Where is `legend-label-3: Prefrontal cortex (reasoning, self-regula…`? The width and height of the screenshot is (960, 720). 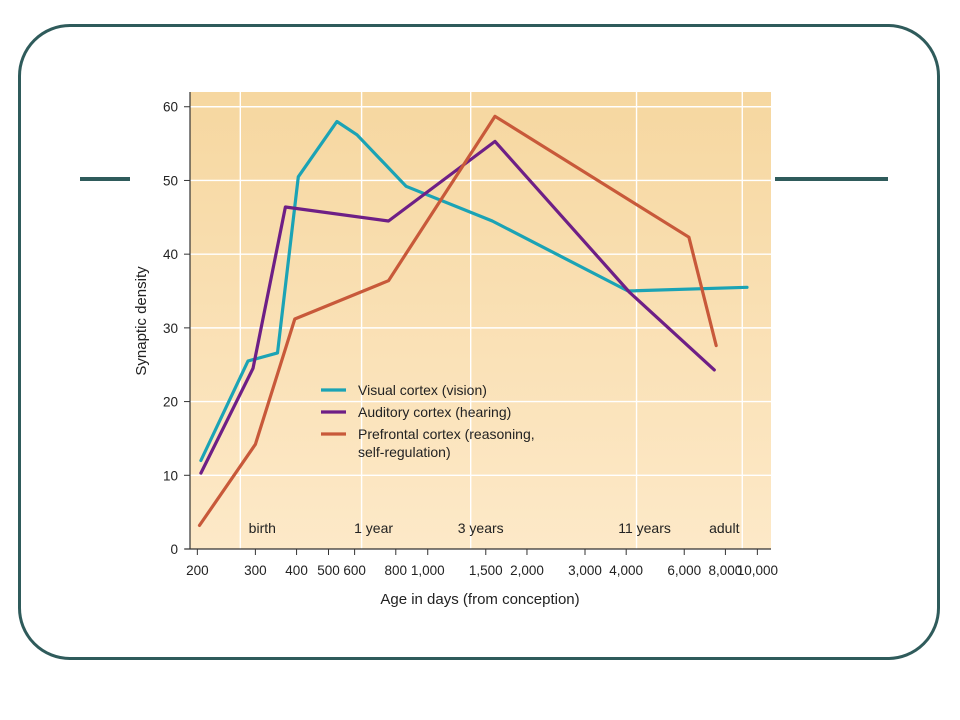 legend-label-3: Prefrontal cortex (reasoning, self-regula… is located at coordinates (446, 443).